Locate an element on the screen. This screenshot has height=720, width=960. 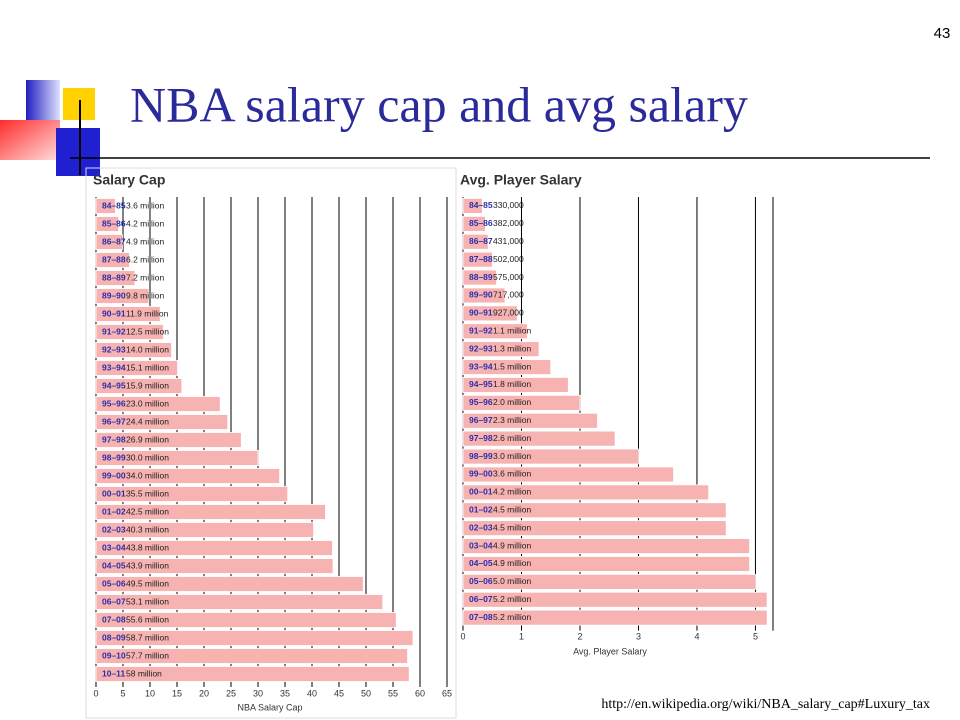
category-label: 99–00 is located at coordinates (481, 474).